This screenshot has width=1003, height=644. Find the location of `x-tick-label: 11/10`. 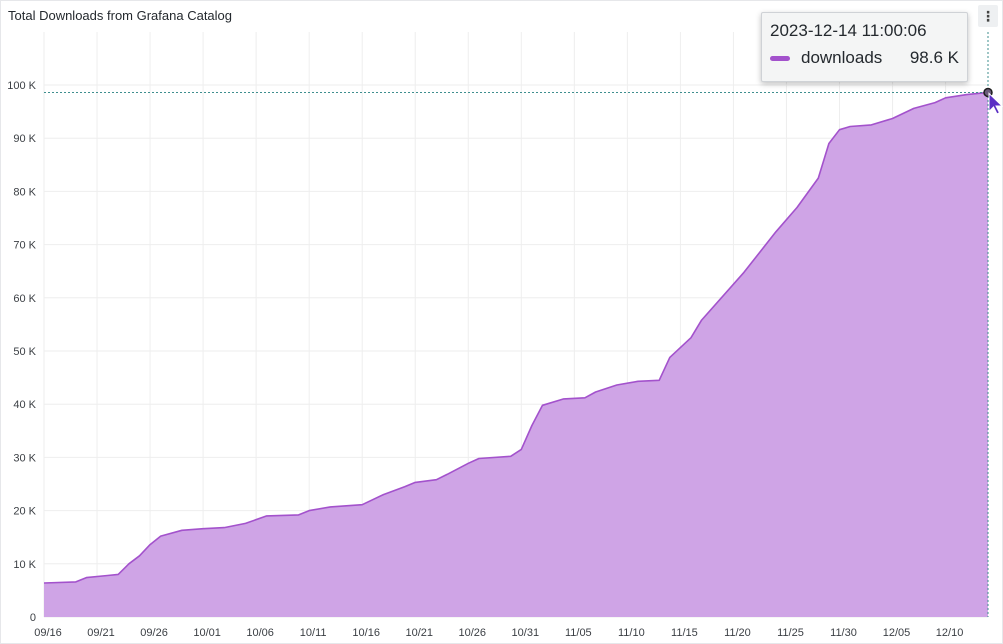

x-tick-label: 11/10 is located at coordinates (631, 633).